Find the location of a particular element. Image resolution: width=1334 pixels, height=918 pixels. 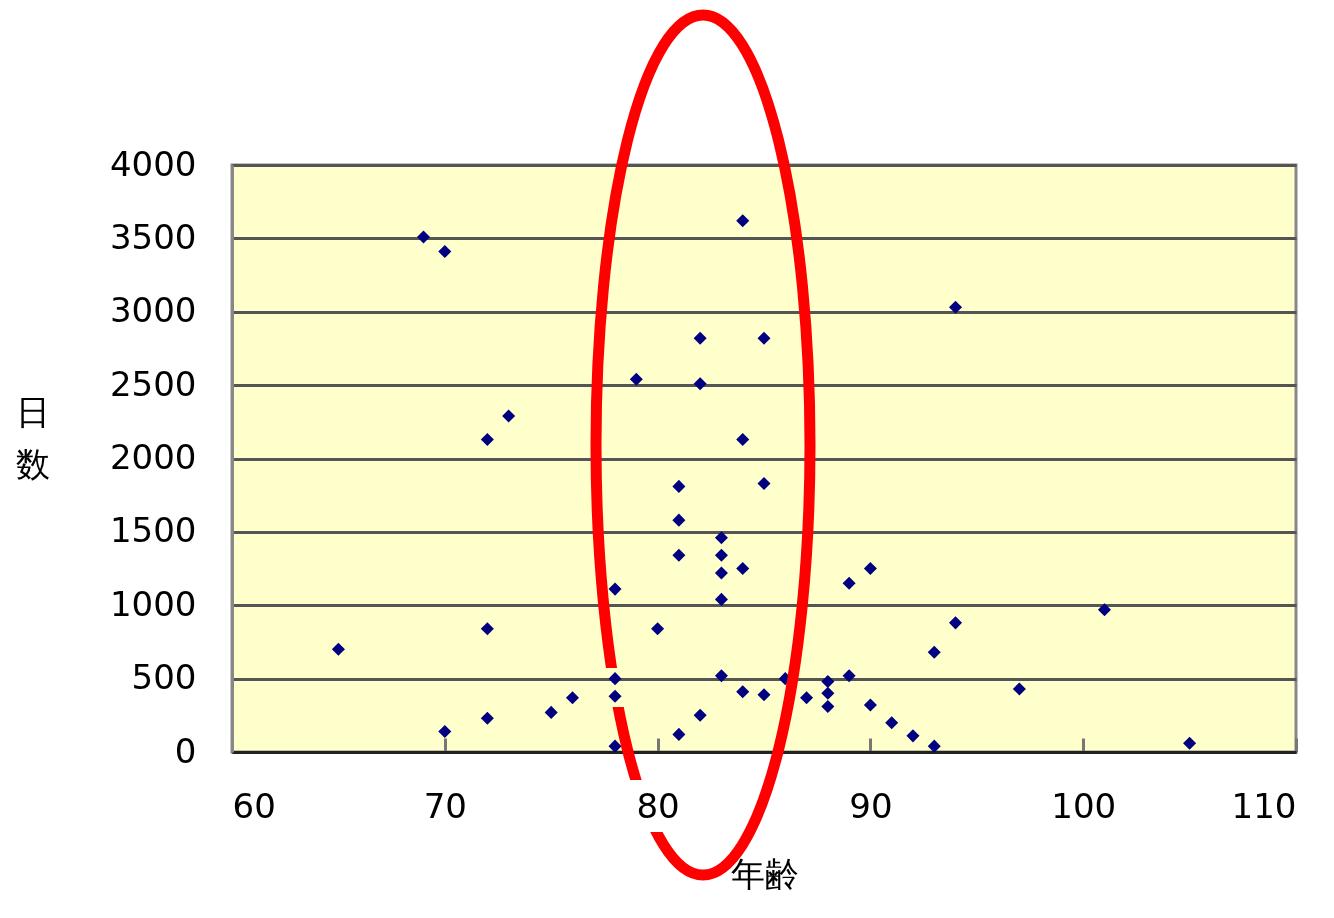

x-tick-label: 90 is located at coordinates (871, 805).